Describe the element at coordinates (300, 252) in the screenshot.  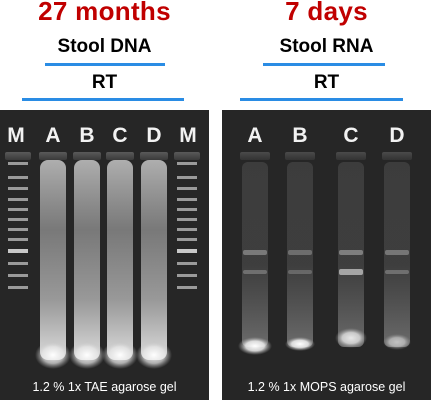
I see `band-b-upper` at that location.